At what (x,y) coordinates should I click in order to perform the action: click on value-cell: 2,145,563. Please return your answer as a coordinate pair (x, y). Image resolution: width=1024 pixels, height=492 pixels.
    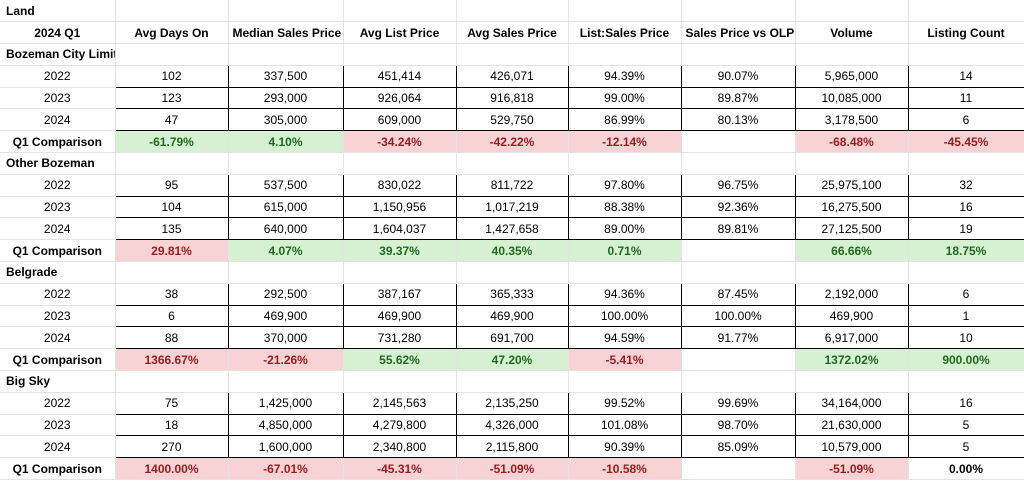
    Looking at the image, I should click on (399, 403).